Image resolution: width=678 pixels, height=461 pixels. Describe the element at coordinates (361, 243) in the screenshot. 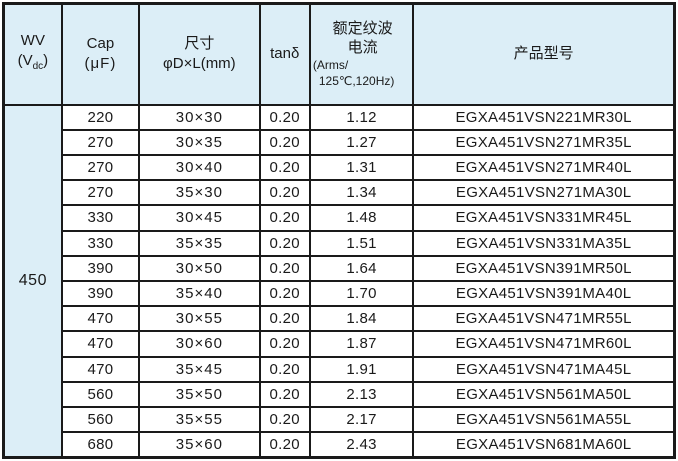

I see `ripple-current-cell: 1.51` at that location.